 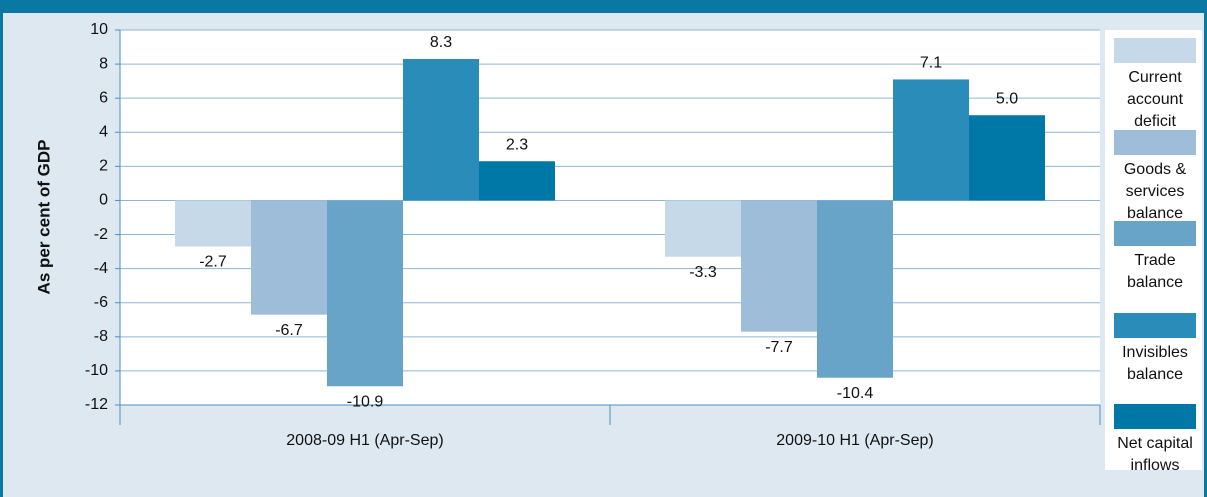 I want to click on frame-right, so click(x=1205, y=248).